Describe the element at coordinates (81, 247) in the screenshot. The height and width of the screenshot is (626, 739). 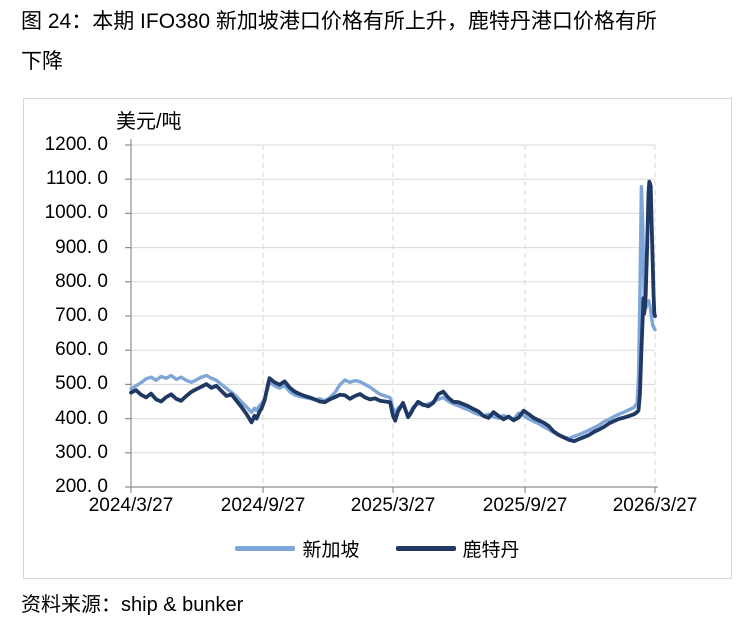
I see `y-tick-label: 900. 0` at that location.